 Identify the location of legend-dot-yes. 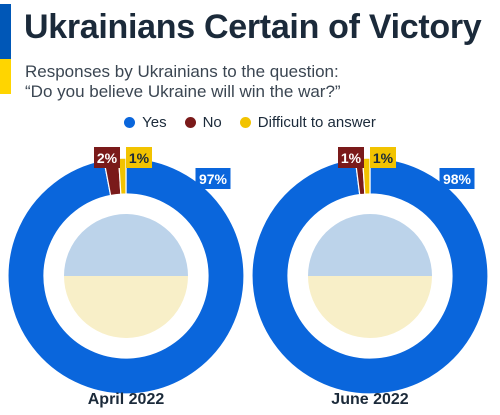
(130, 122).